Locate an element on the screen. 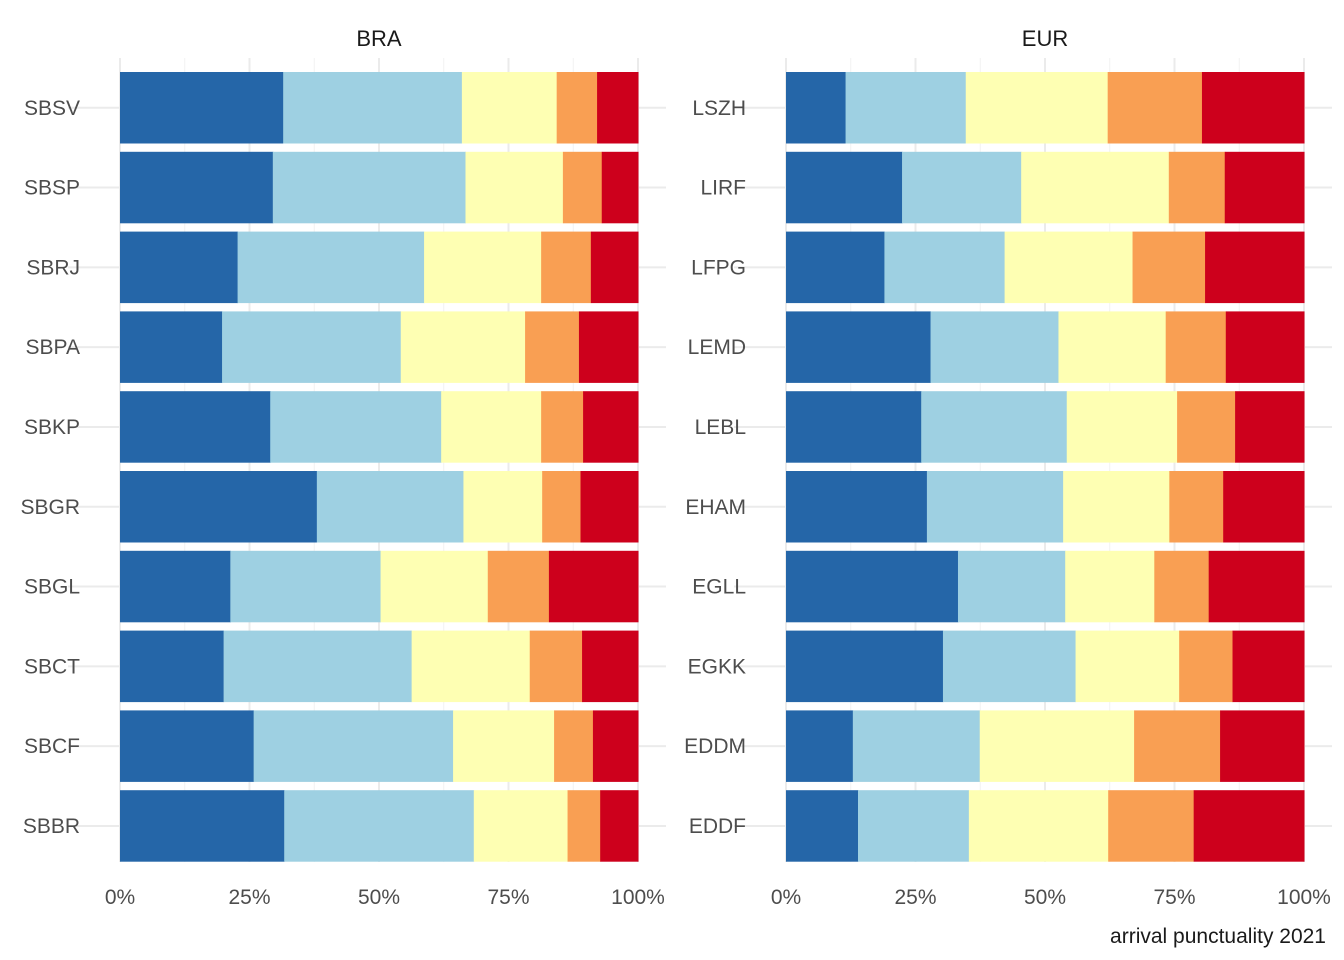 The width and height of the screenshot is (1344, 960). y-tick-label-lfpg: LFPG is located at coordinates (718, 267).